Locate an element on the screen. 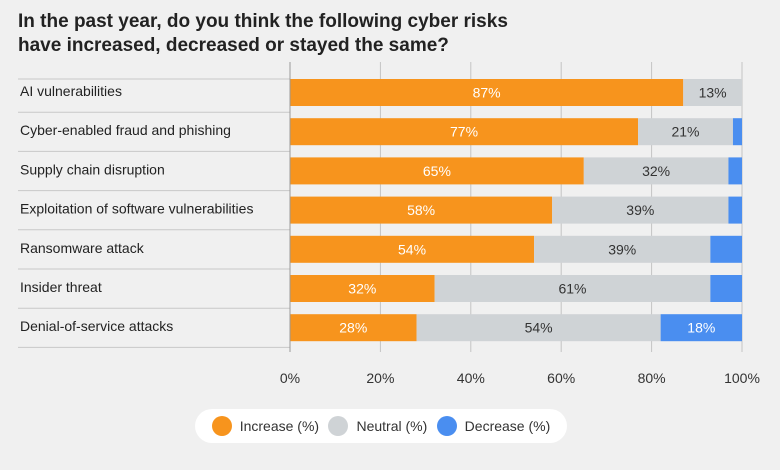  data-label-neutral: 61% is located at coordinates (572, 289).